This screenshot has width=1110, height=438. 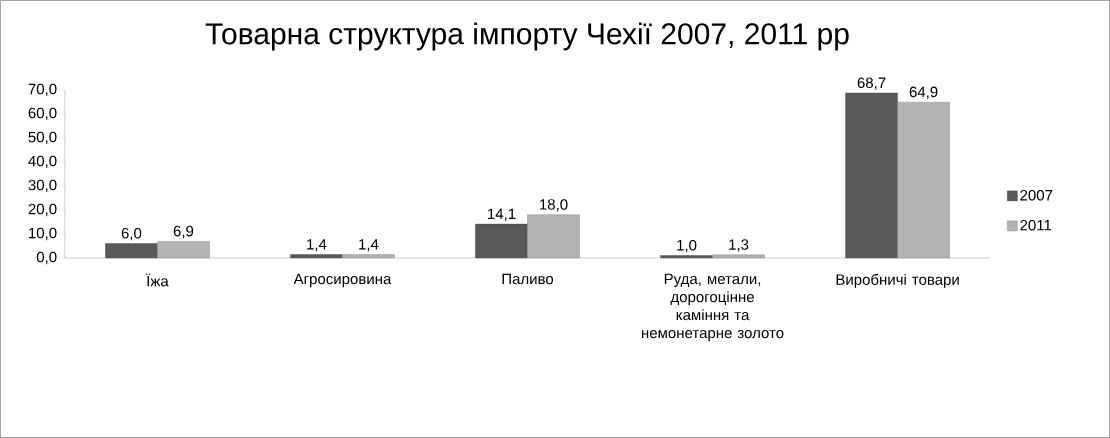 I want to click on x-tick-label: Паливо, so click(x=528, y=279).